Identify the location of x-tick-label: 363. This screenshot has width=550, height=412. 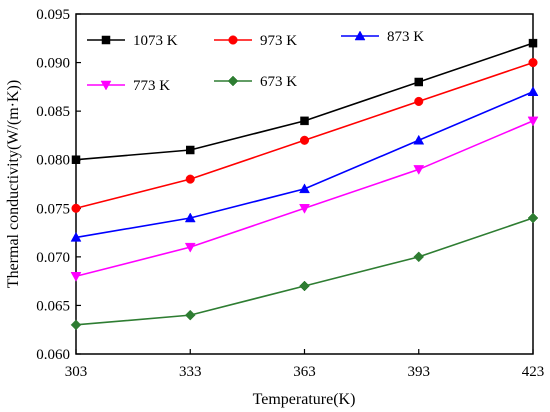
(304, 372).